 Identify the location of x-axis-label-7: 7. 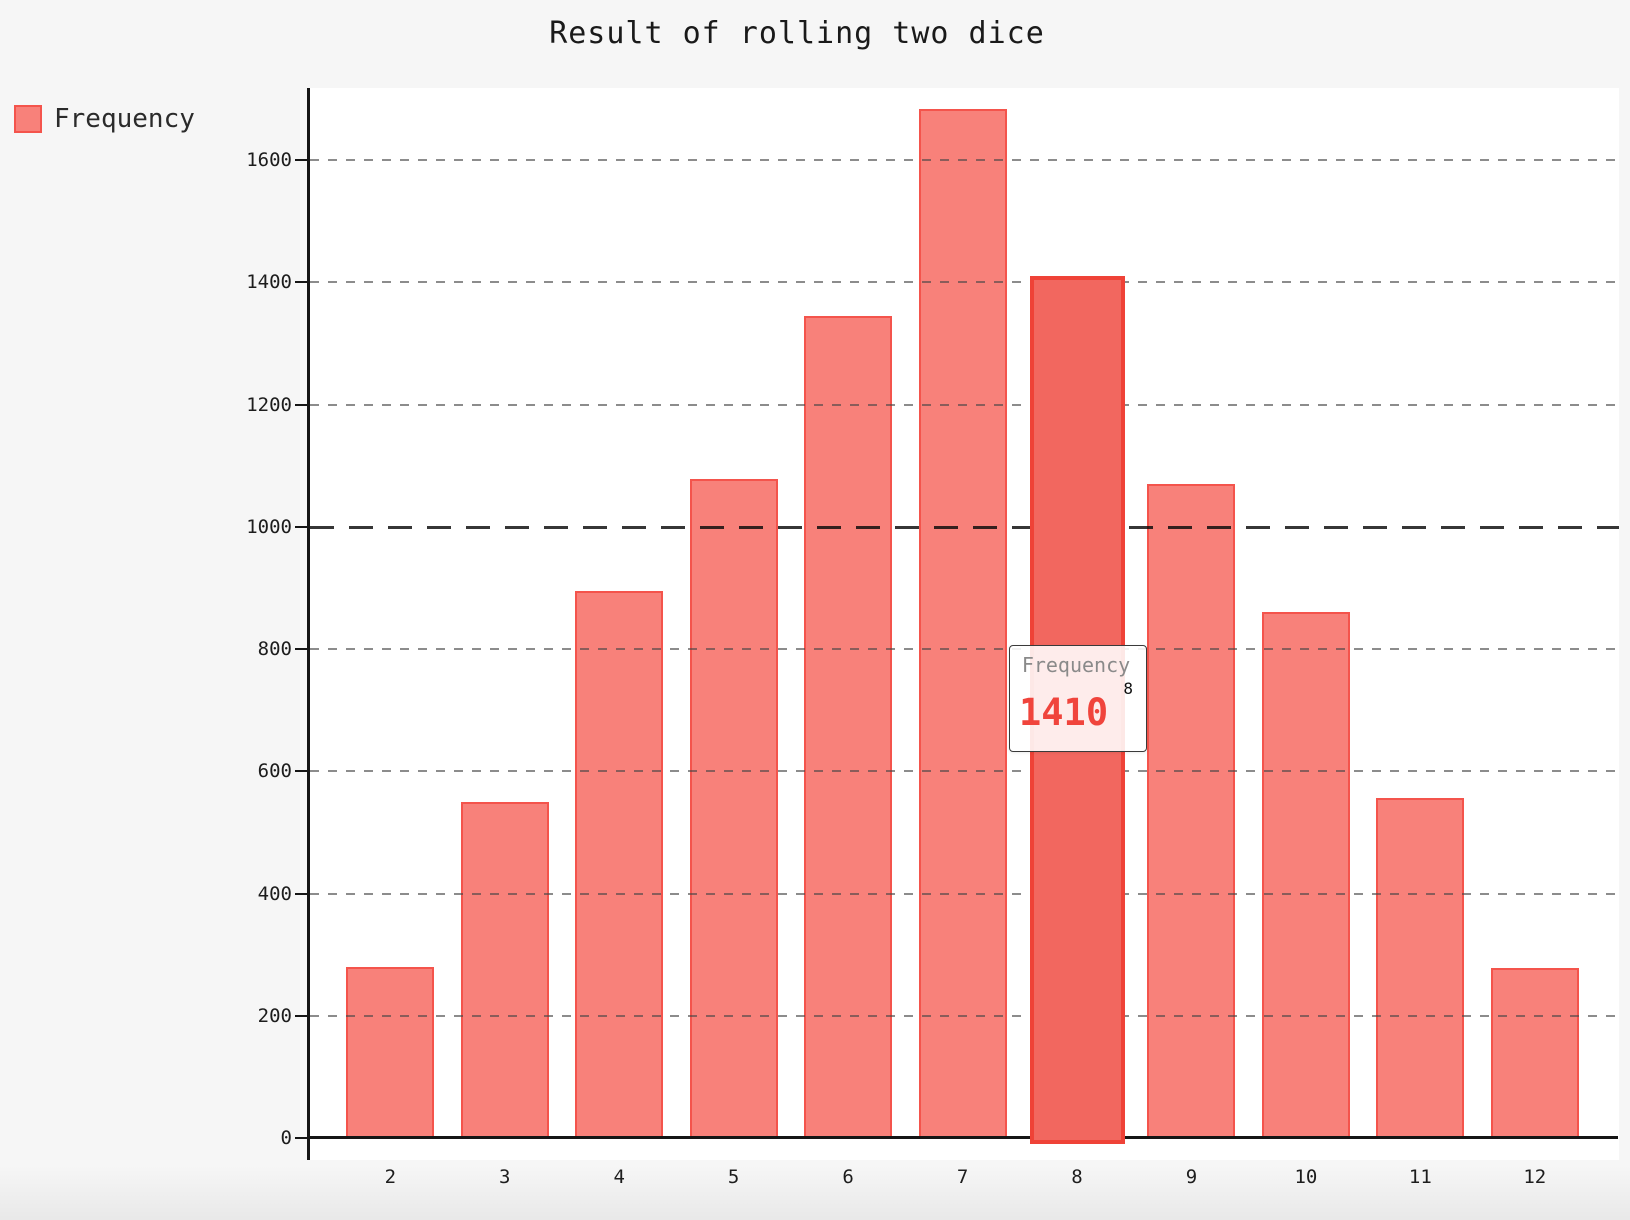
(962, 1177).